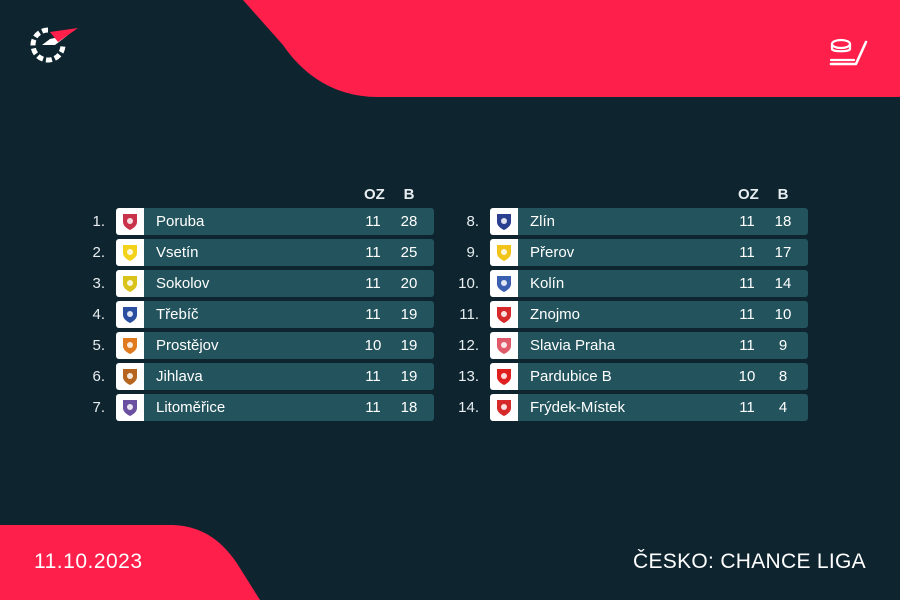 This screenshot has width=900, height=600. I want to click on team-rank: 12., so click(468, 345).